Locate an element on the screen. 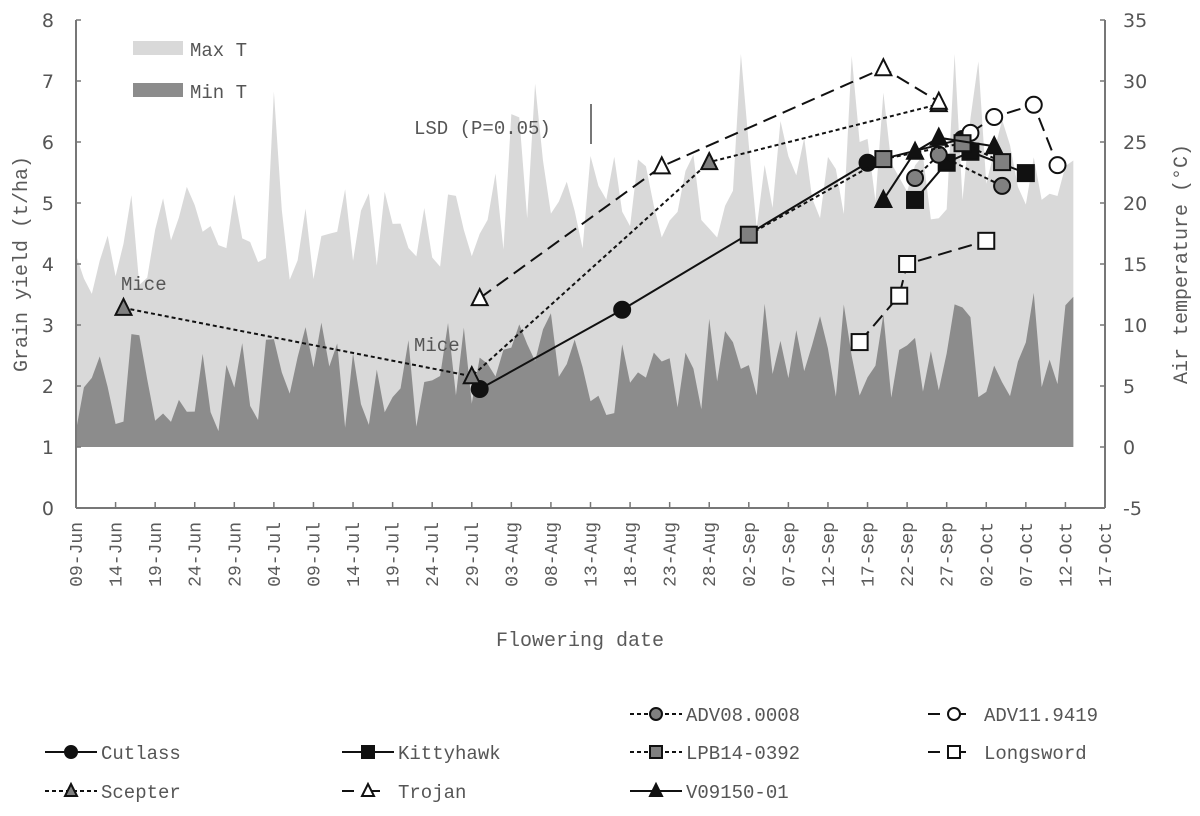 The height and width of the screenshot is (816, 1200). x-axis-title: Flowering date is located at coordinates (580, 641).